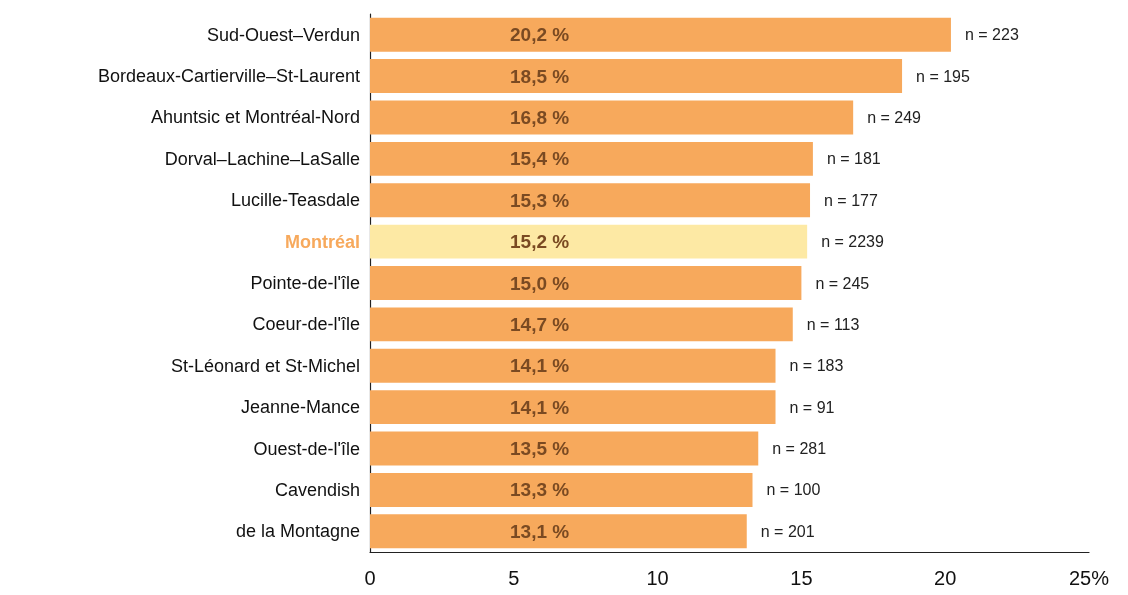  What do you see at coordinates (370, 578) in the screenshot?
I see `x-tick-label: 0` at bounding box center [370, 578].